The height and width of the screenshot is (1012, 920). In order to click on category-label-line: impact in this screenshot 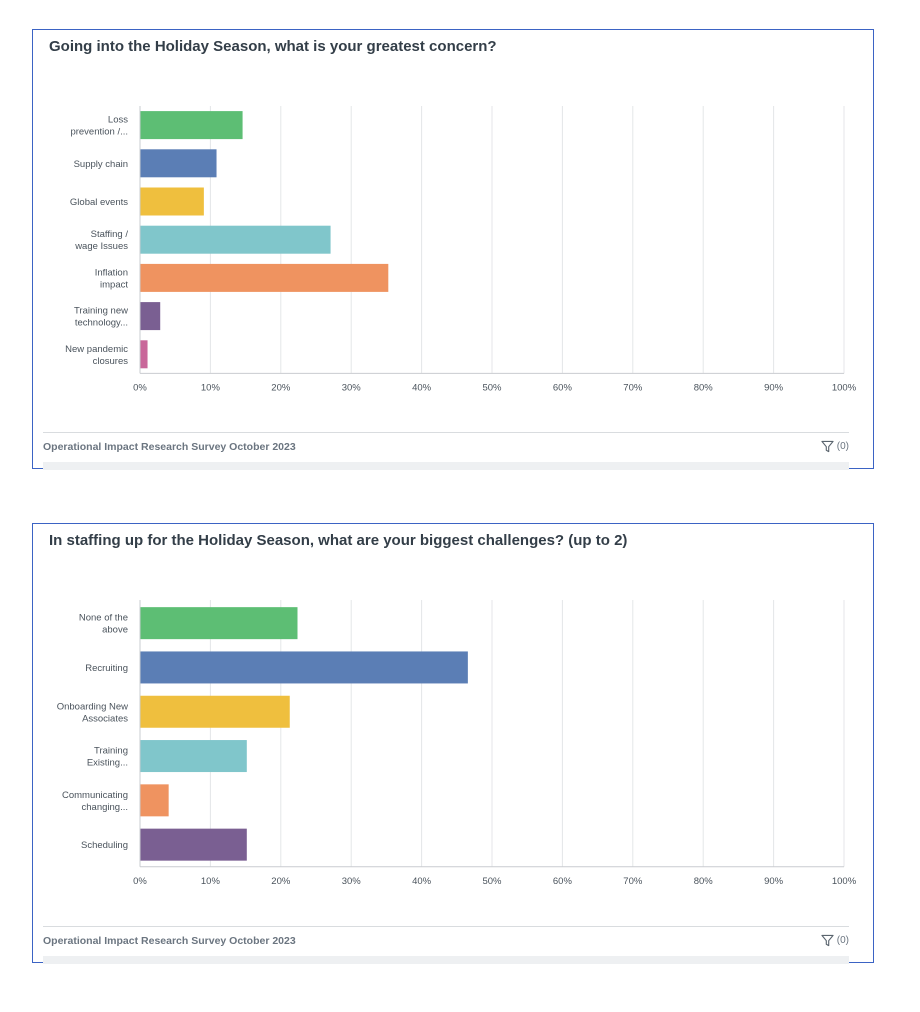, I will do `click(114, 284)`.